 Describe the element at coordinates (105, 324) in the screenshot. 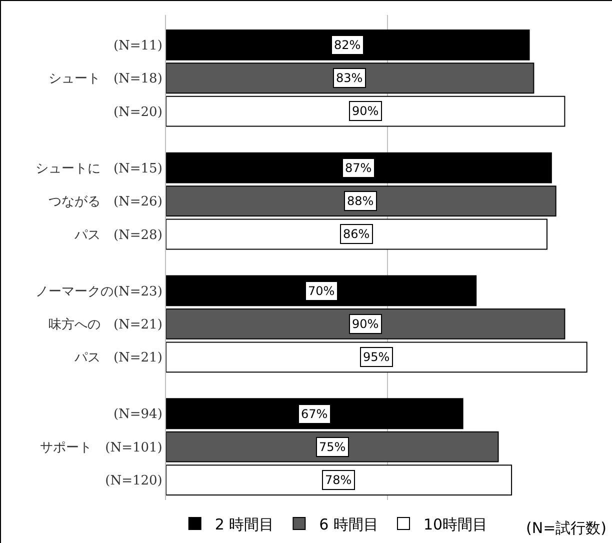

I see `y-tick-label: 味方への (N=21)` at that location.